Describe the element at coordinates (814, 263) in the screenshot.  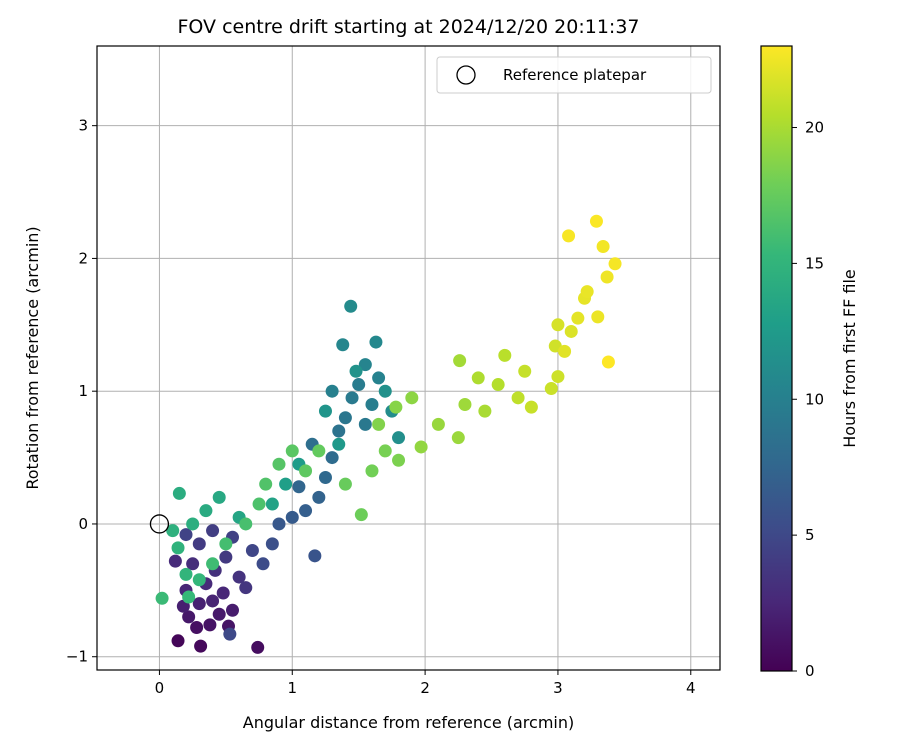
I see `colorbar-tick-label: 15` at that location.